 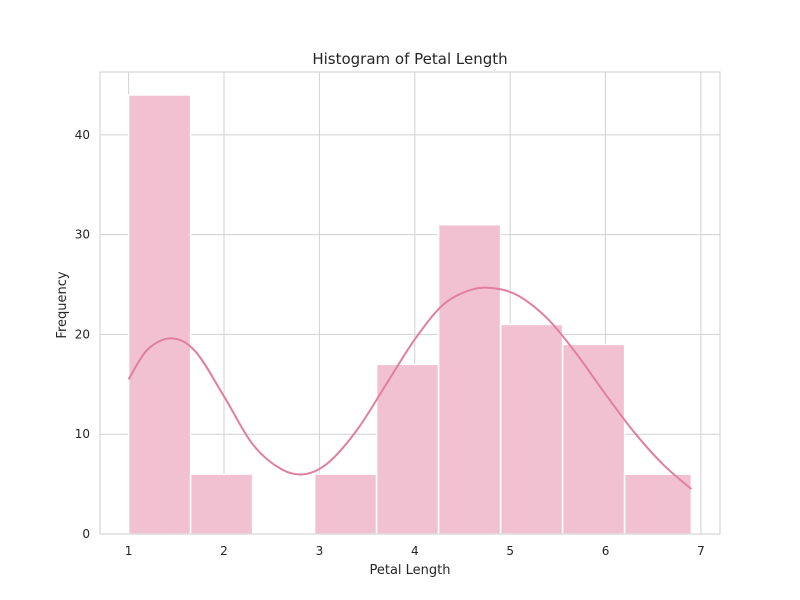 What do you see at coordinates (701, 551) in the screenshot?
I see `x-tick-label: 7` at bounding box center [701, 551].